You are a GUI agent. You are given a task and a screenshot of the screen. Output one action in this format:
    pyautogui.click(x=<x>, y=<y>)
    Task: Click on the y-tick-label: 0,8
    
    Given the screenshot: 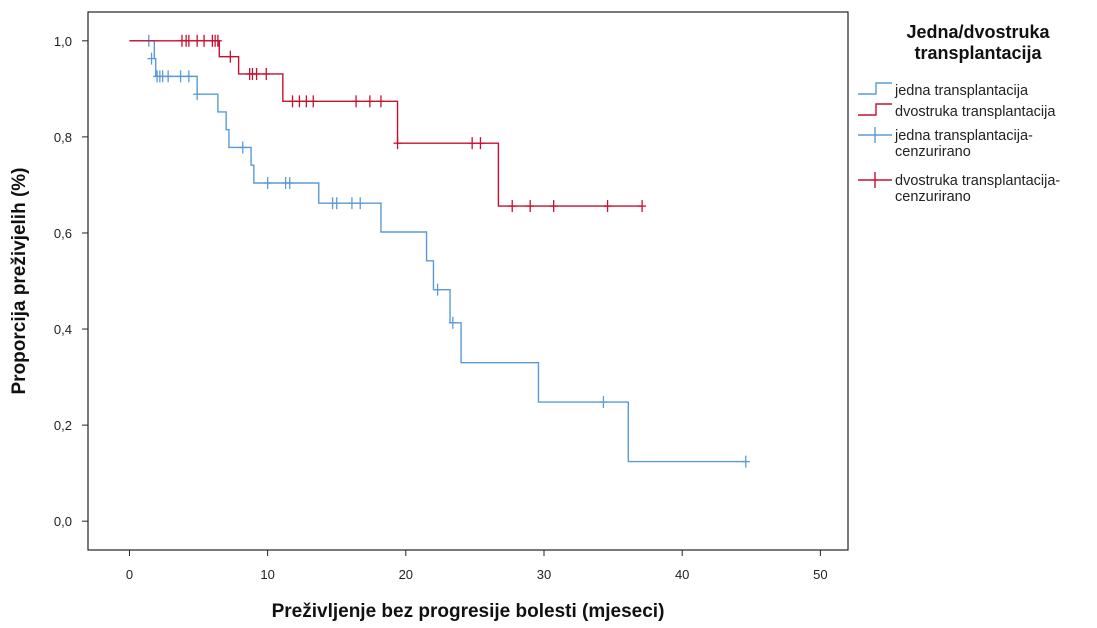 What is the action you would take?
    pyautogui.click(x=63, y=137)
    